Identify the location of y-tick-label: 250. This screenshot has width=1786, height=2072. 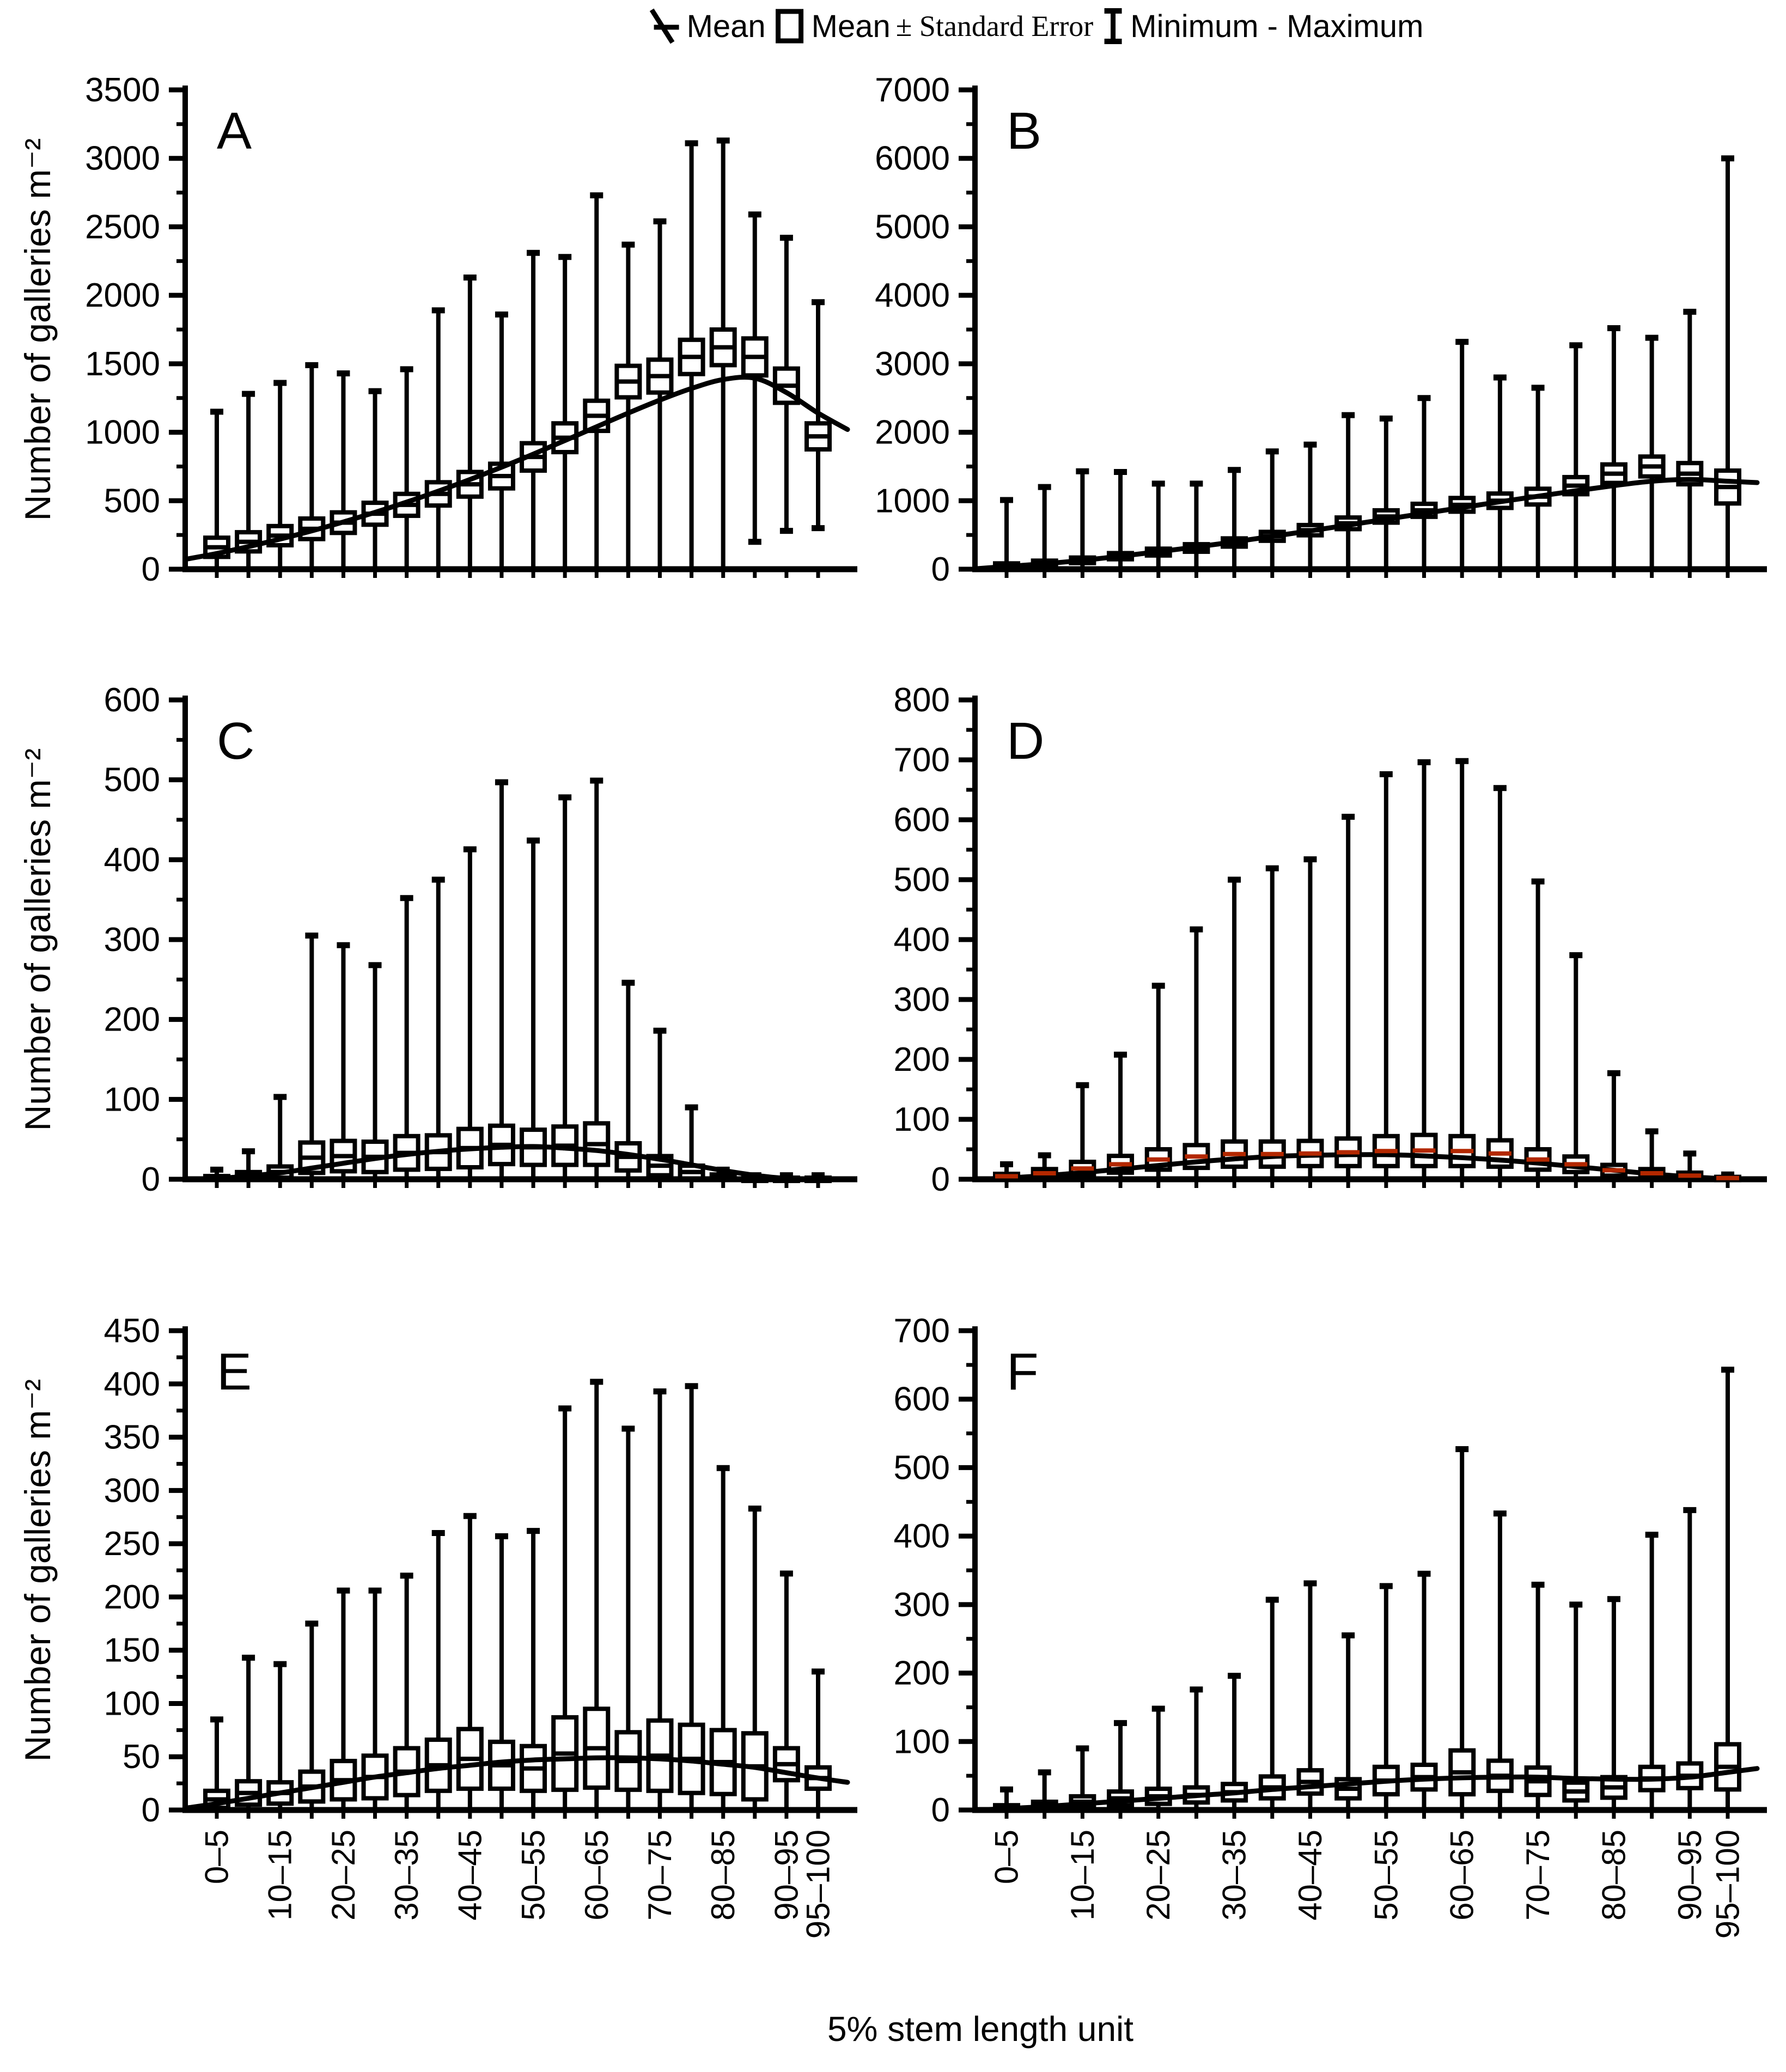
(132, 1544).